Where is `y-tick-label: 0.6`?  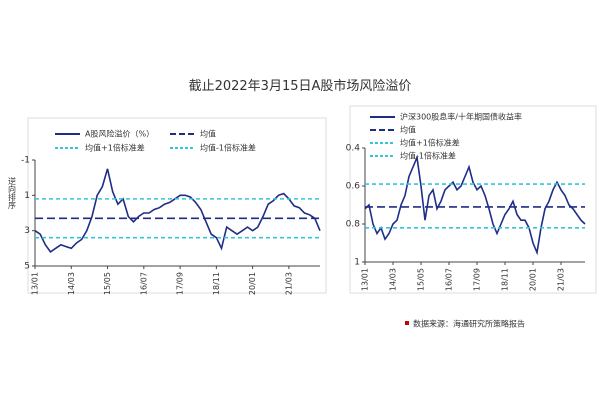
y-tick-label: 0.6 is located at coordinates (353, 187).